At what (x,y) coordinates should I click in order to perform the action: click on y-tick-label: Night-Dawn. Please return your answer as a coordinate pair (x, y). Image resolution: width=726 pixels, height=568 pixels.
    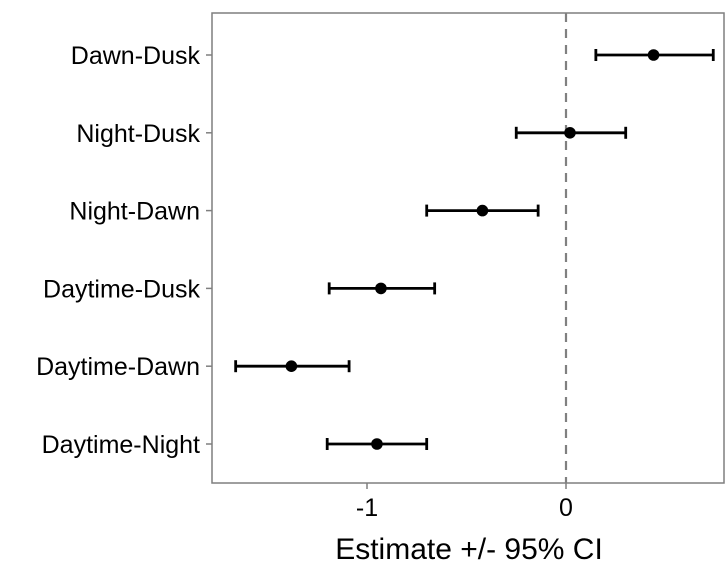
    Looking at the image, I should click on (134, 212).